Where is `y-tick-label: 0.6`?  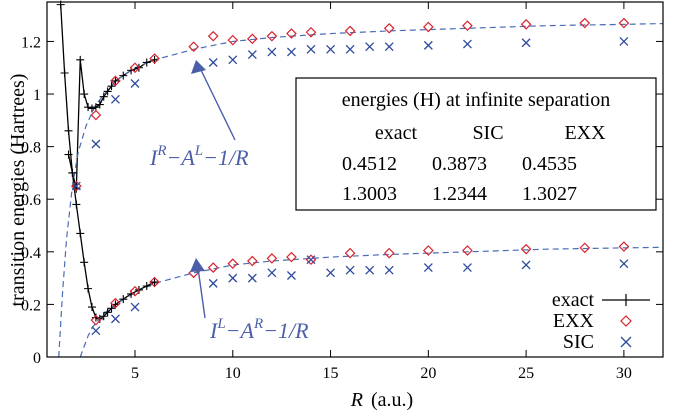 y-tick-label: 0.6 is located at coordinates (31, 200).